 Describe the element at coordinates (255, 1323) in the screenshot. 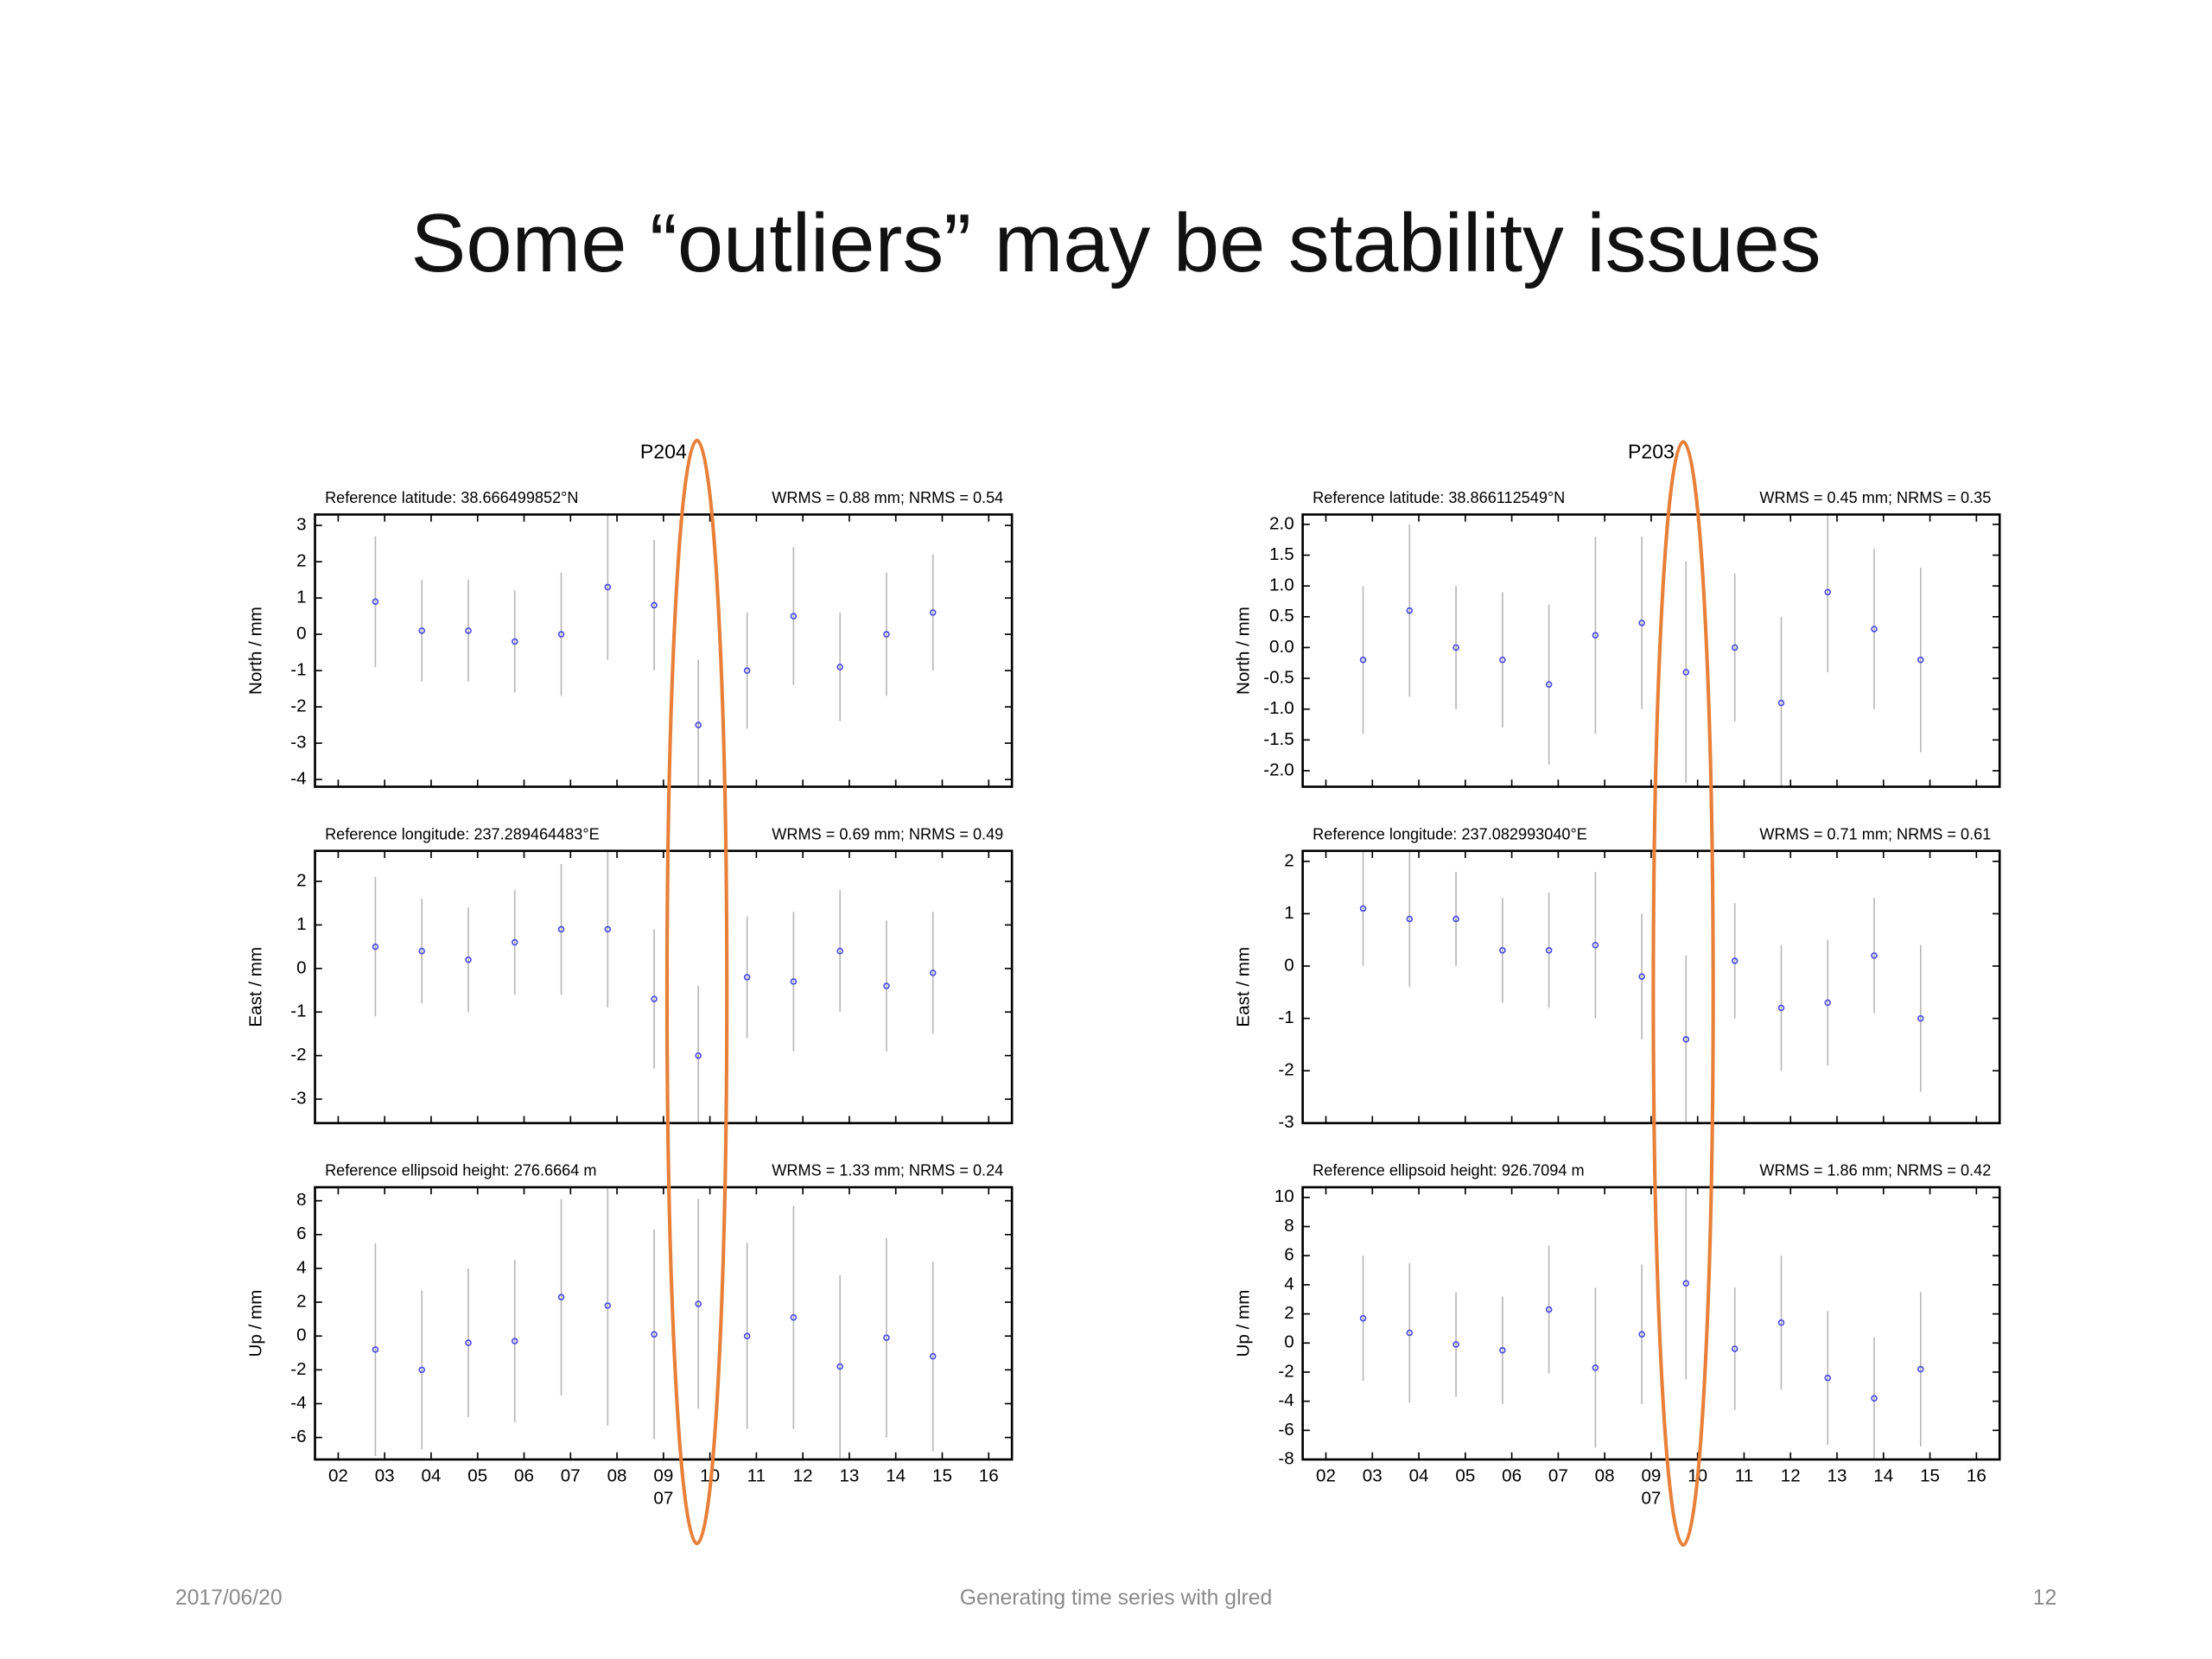

I see `y-axis-label: Up / mm` at that location.